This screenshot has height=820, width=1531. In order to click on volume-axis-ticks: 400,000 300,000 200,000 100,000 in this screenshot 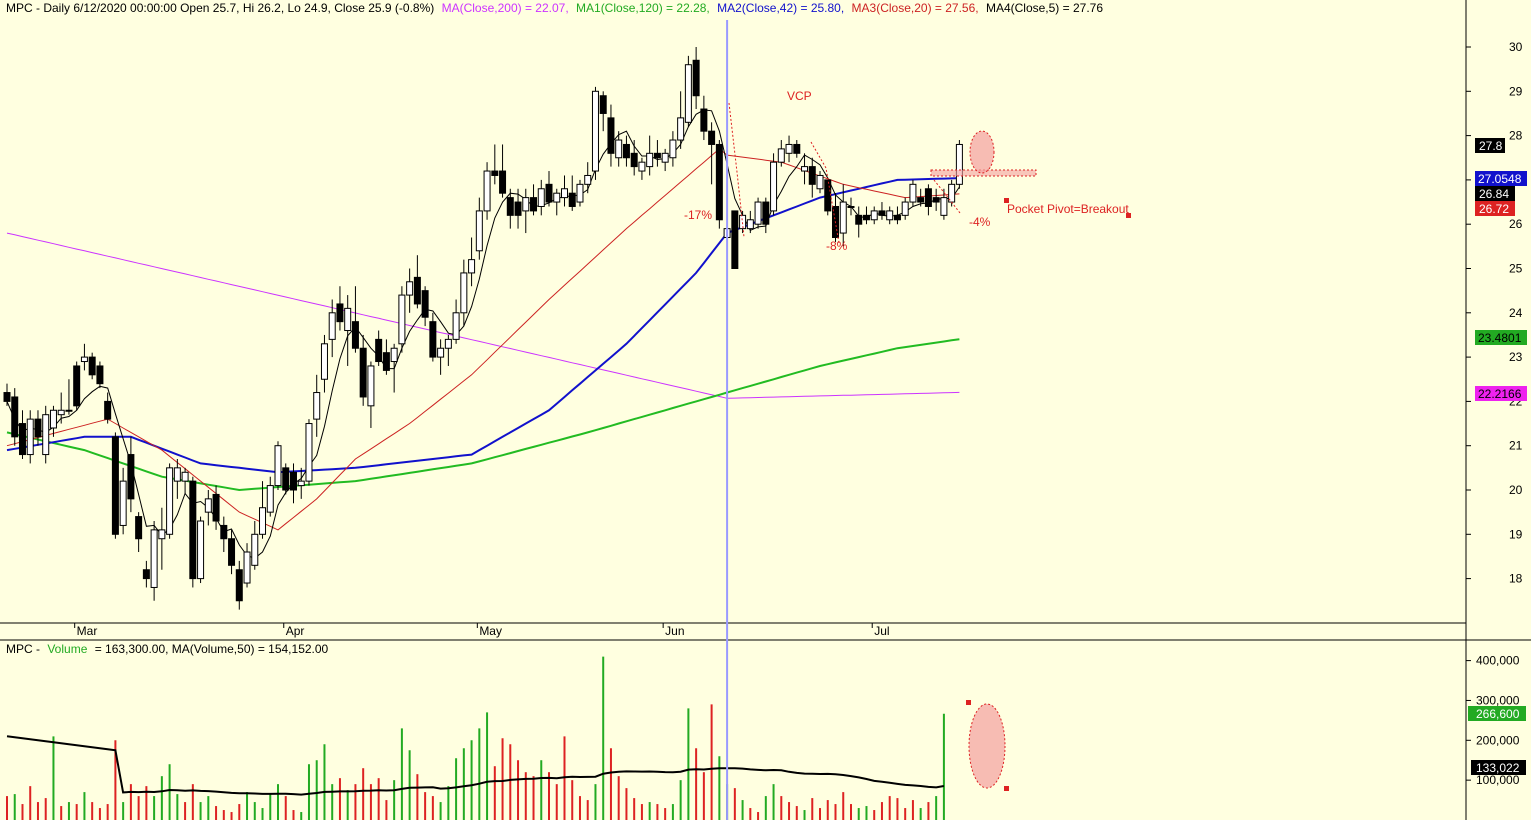, I will do `click(1493, 720)`.